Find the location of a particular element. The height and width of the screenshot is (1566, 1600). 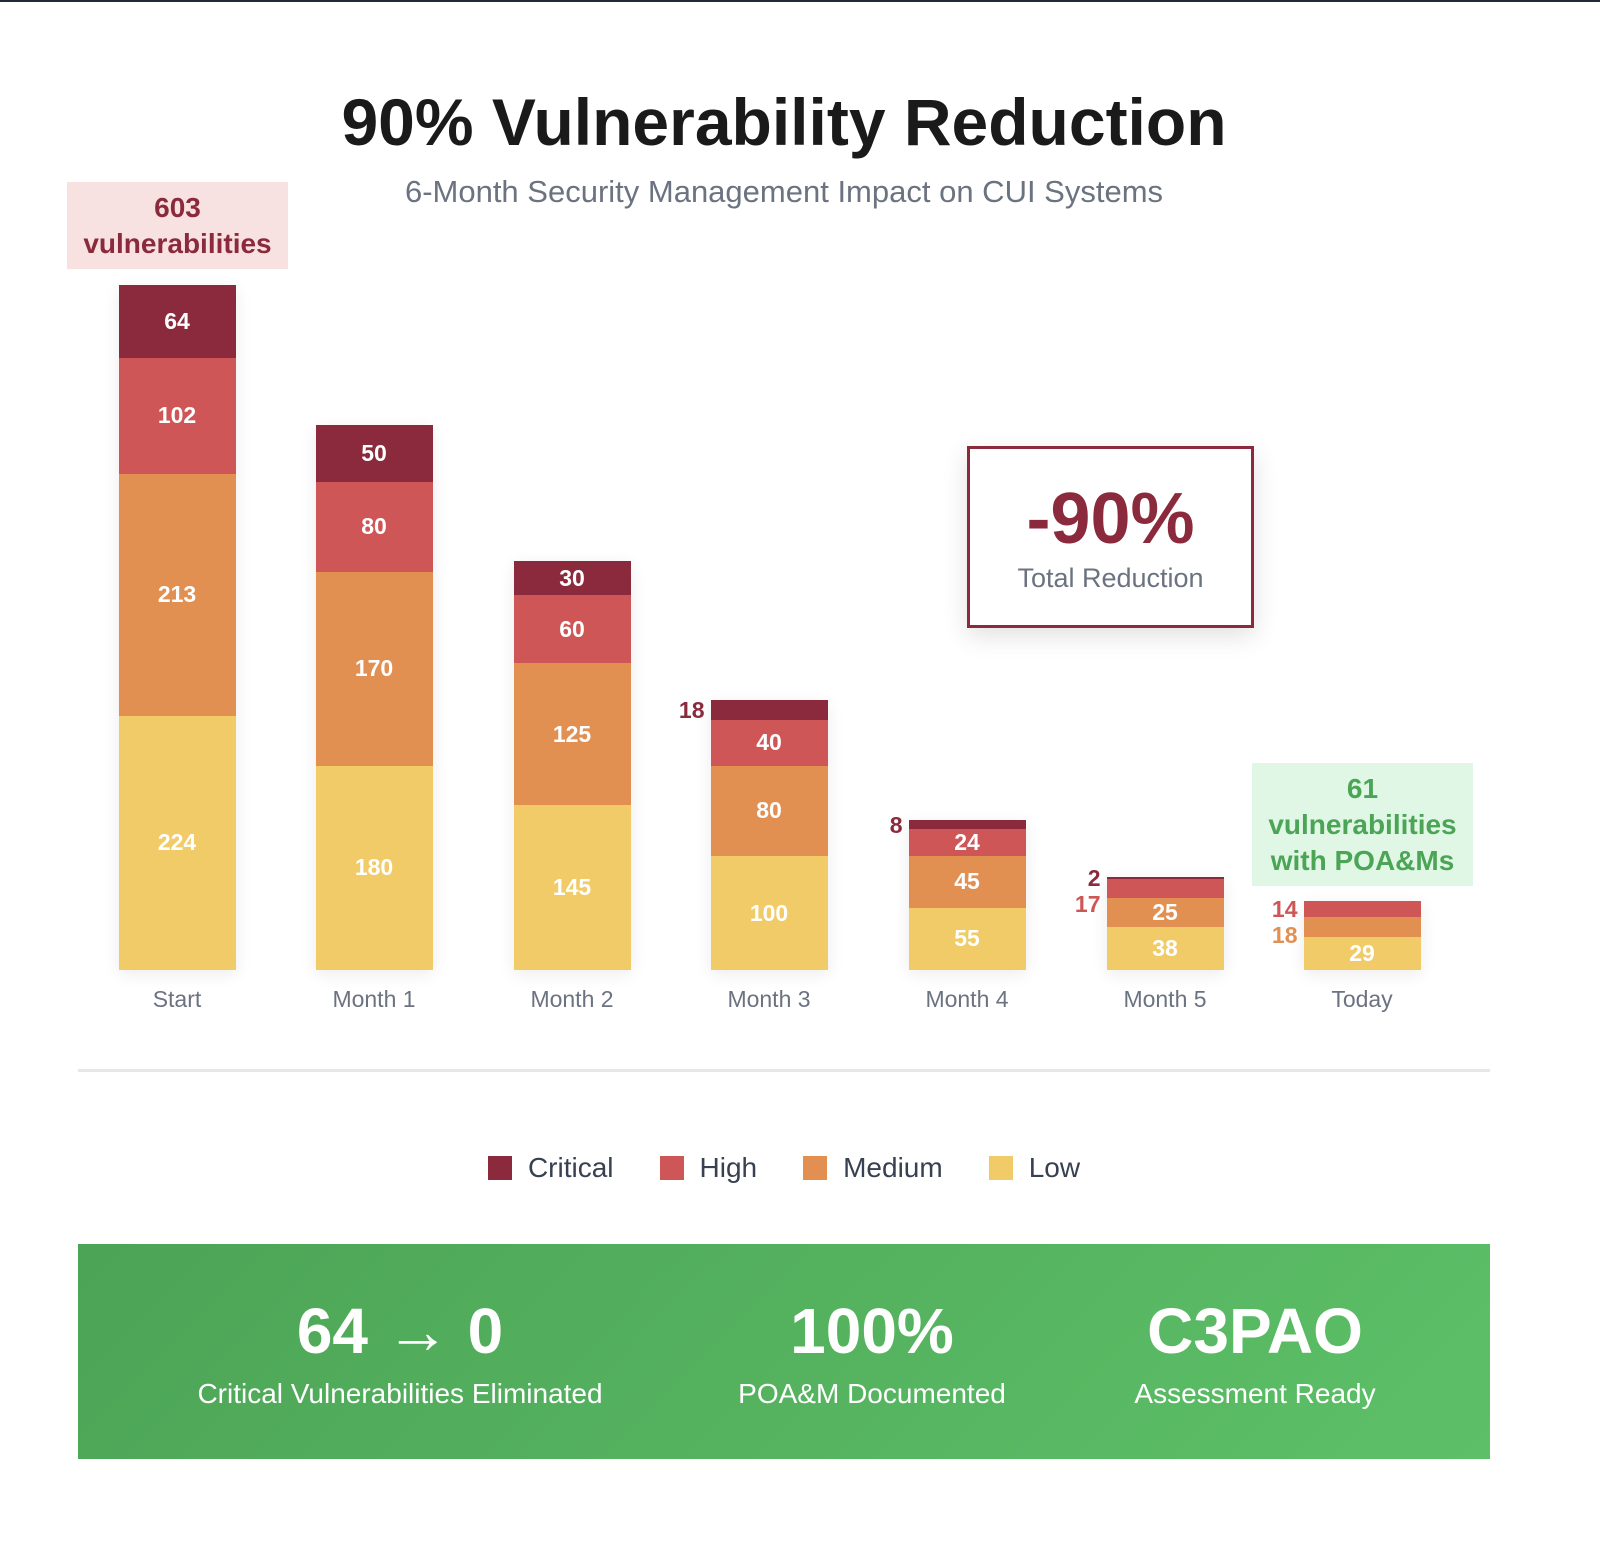

x-tick-label: Month 4 is located at coordinates (967, 999).